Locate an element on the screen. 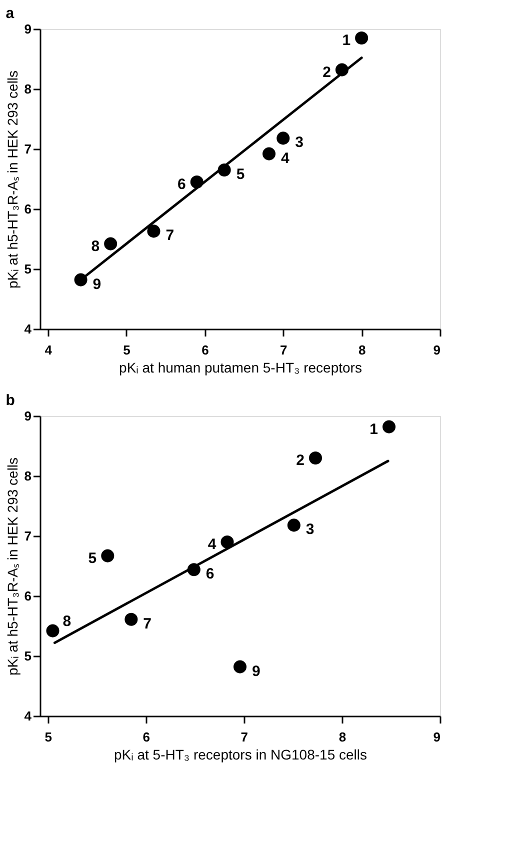  x-axis-title: pKᵢ at 5-HT₃ receptors in NG108-15 cells is located at coordinates (241, 754).